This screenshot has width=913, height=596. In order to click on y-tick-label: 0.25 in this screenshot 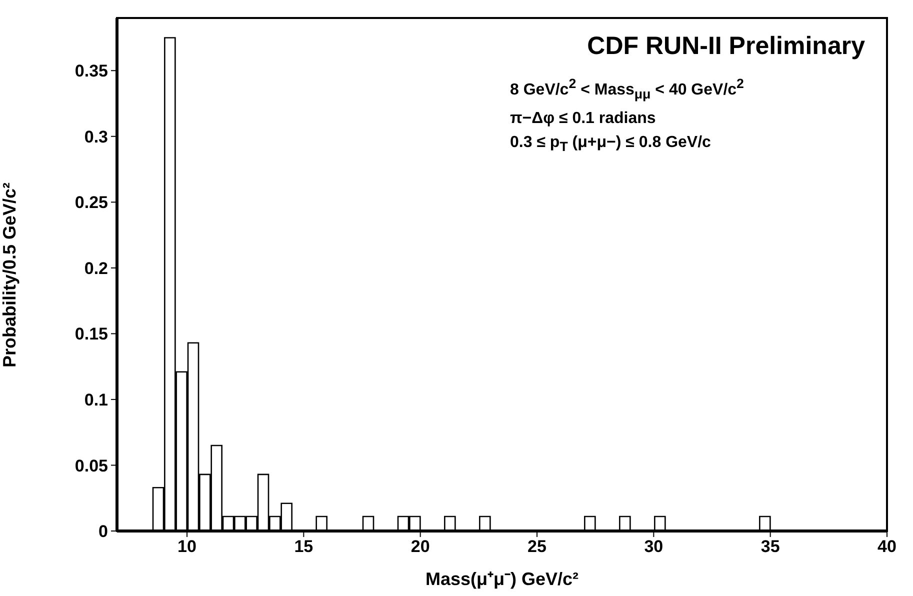, I will do `click(91, 202)`.